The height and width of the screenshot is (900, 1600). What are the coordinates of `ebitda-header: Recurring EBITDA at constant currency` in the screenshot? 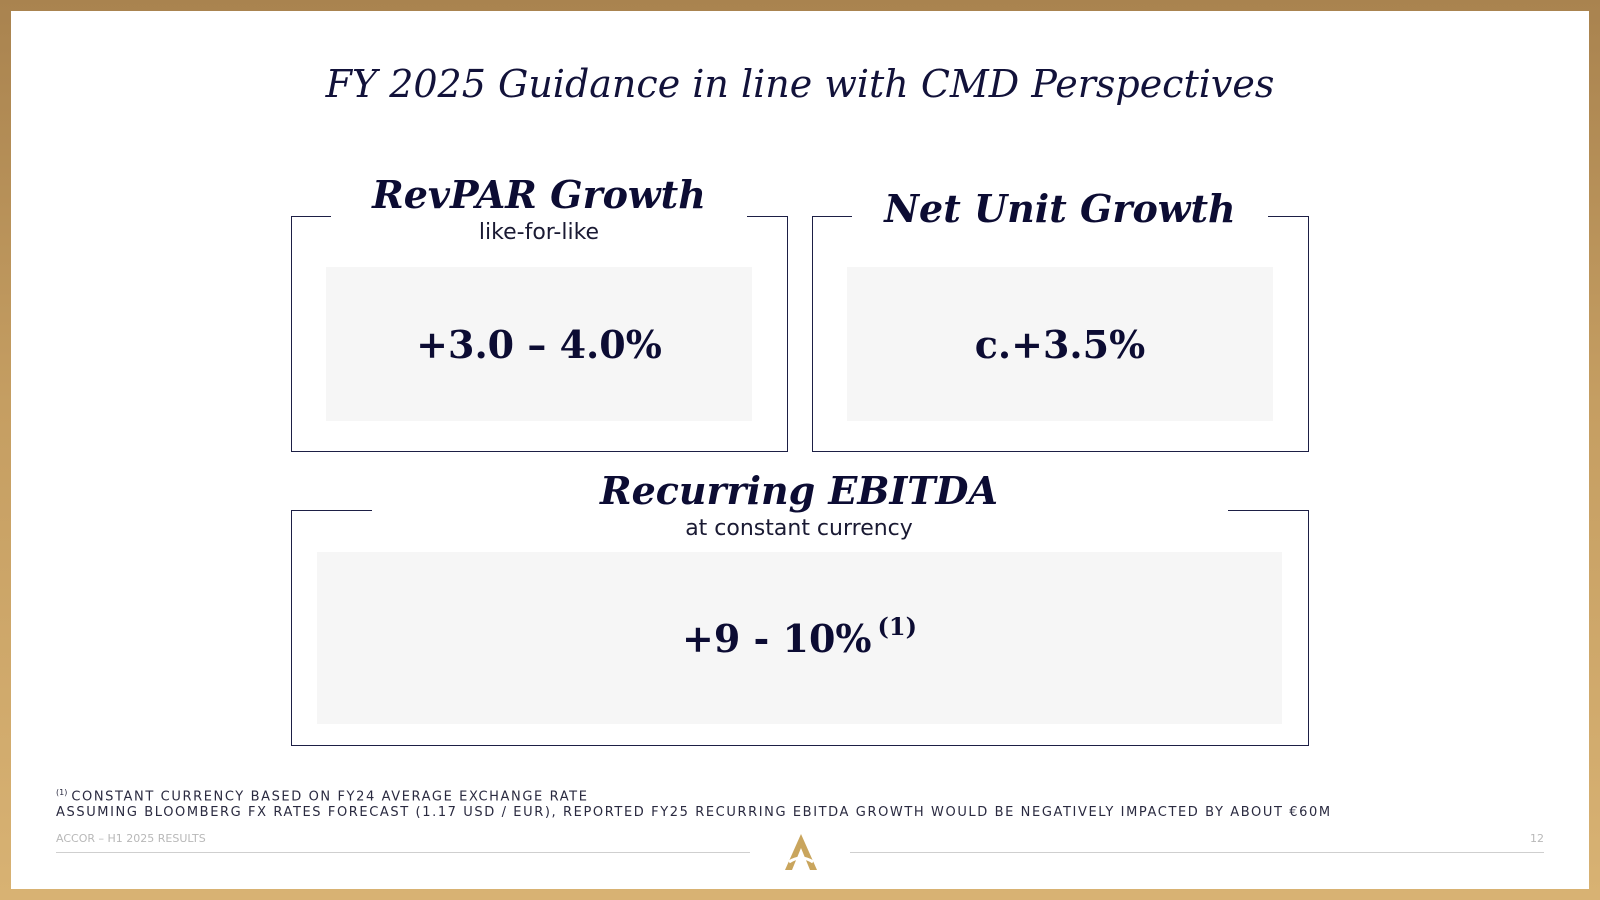 It's located at (799, 505).